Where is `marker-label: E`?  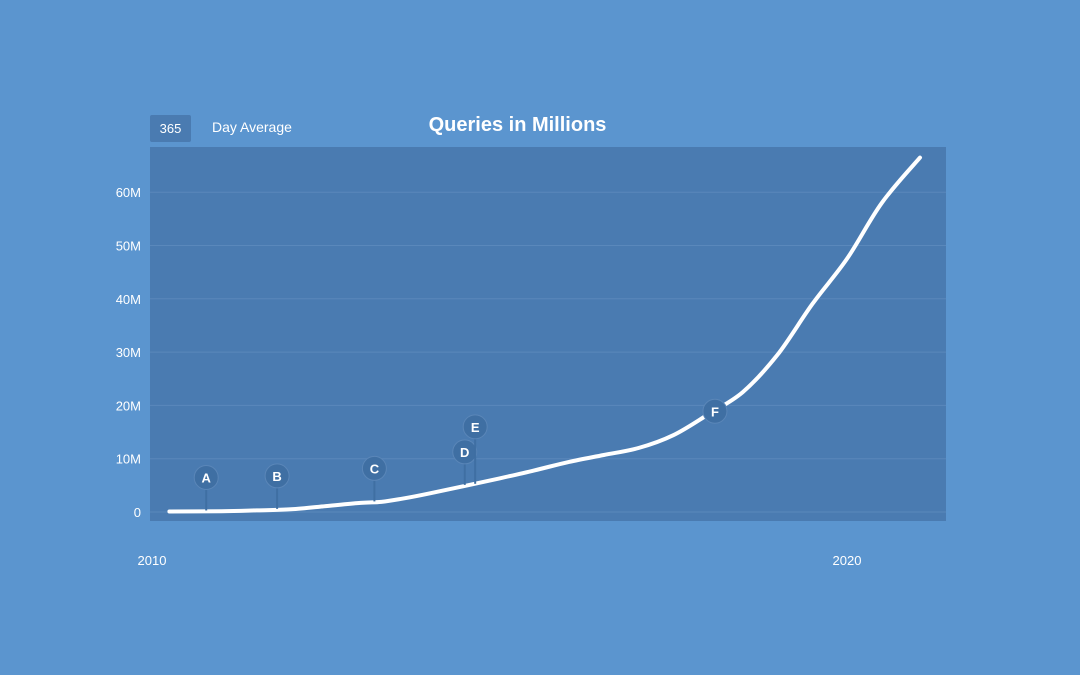
marker-label: E is located at coordinates (475, 427).